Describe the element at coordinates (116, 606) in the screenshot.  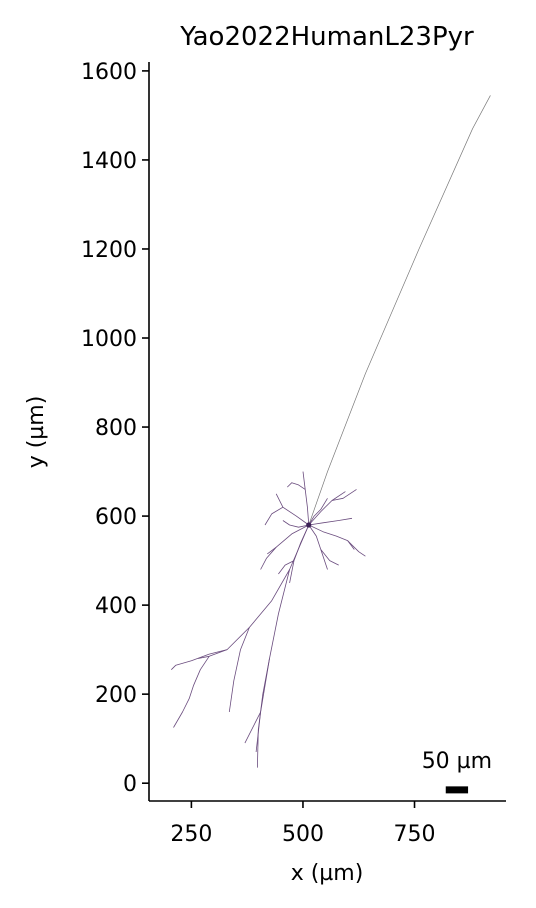
I see `y-tick-label: 400` at that location.